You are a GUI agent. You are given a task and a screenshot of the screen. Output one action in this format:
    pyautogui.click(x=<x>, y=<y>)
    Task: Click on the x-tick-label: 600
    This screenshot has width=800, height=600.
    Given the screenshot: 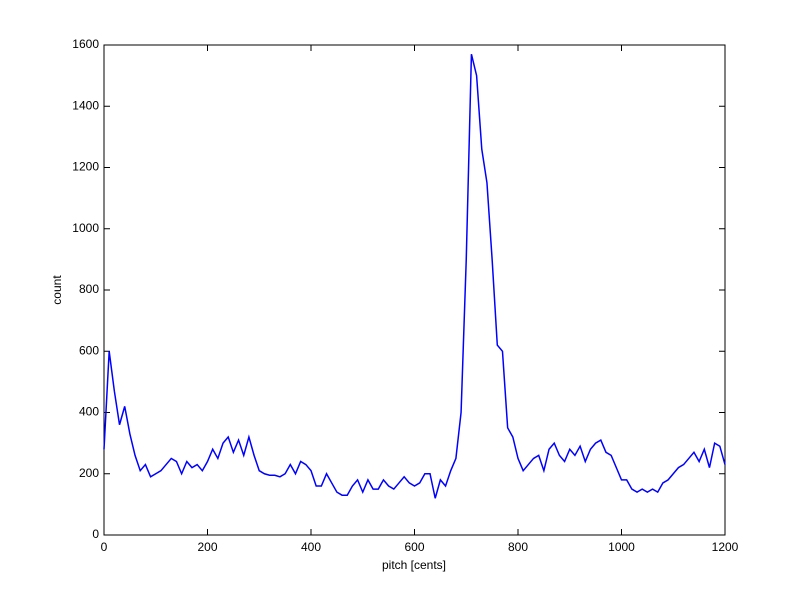 What is the action you would take?
    pyautogui.click(x=414, y=547)
    